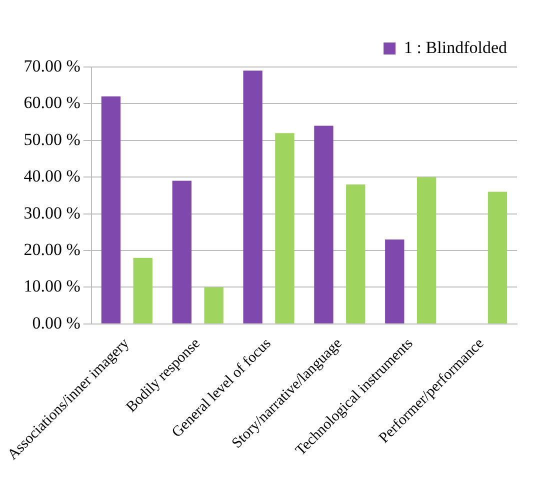  Describe the element at coordinates (52, 66) in the screenshot. I see `y-tick-label: 70.00 %` at that location.